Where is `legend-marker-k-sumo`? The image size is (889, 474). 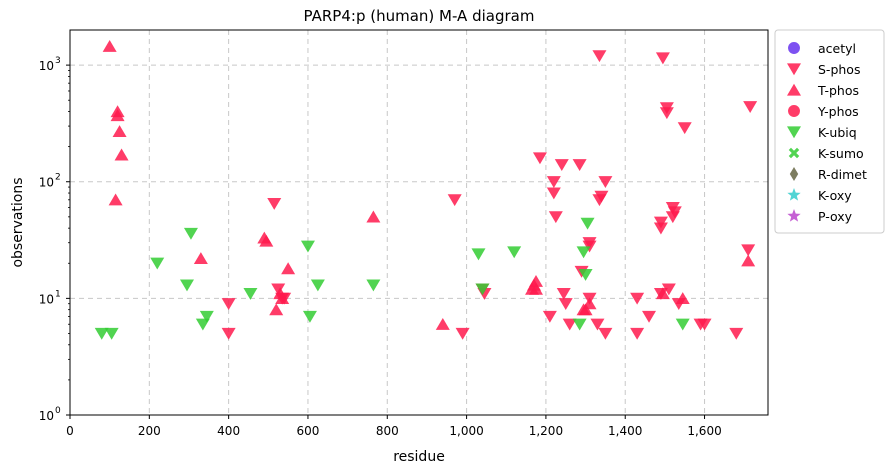 legend-marker-k-sumo is located at coordinates (794, 153).